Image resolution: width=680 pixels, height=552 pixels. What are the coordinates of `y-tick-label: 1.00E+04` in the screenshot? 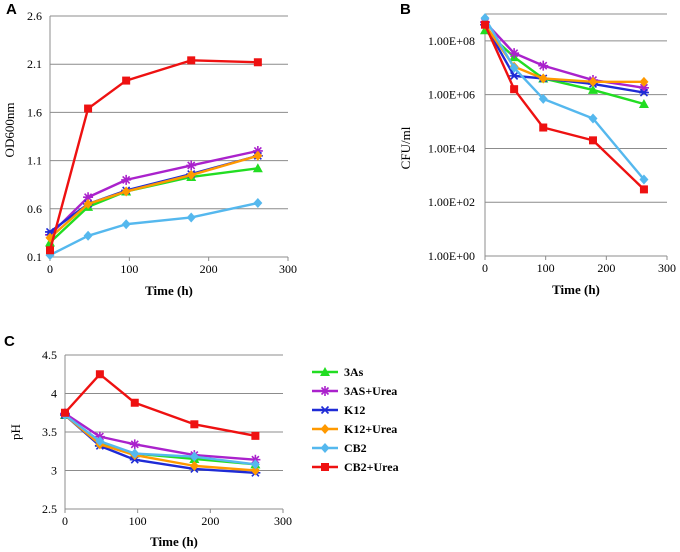 It's located at (451, 148).